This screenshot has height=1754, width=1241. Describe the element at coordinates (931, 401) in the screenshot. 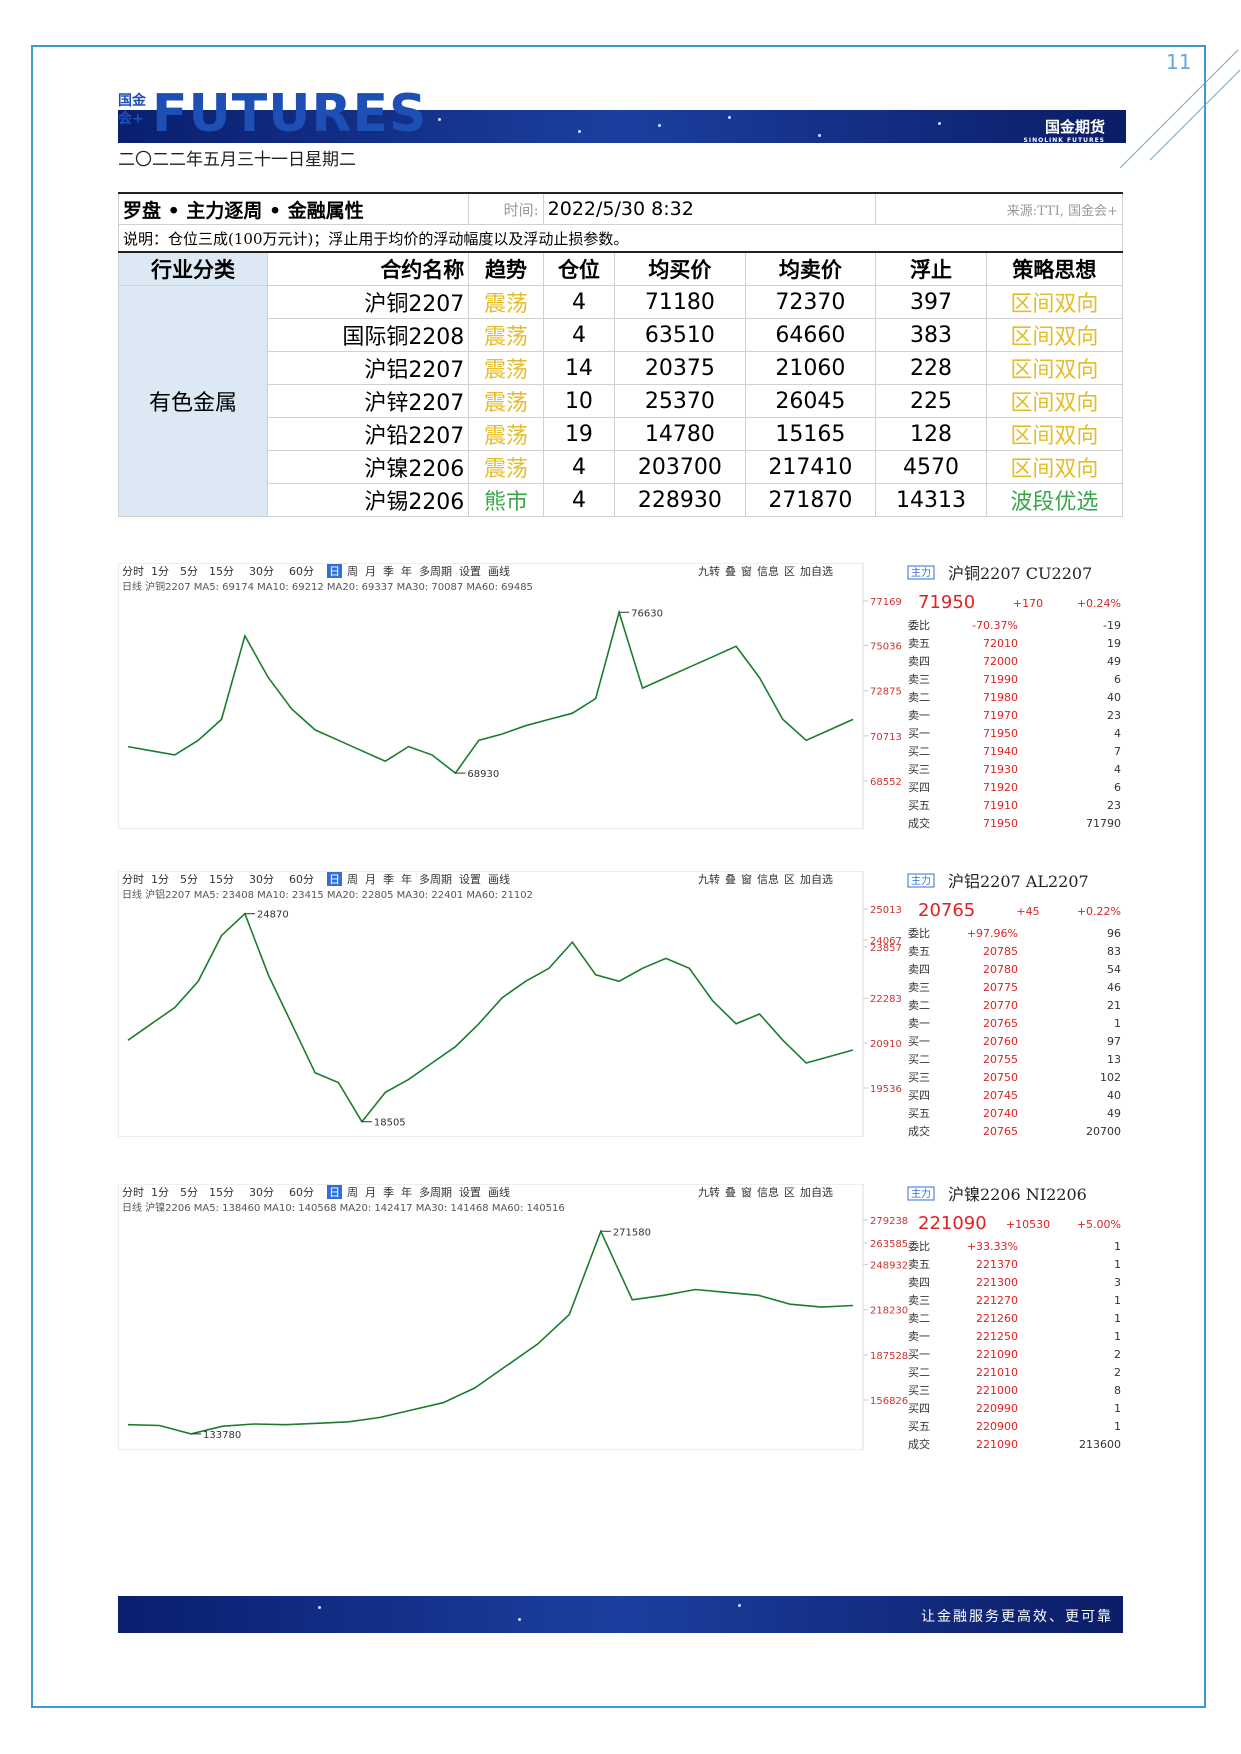

I see `stop: 225` at that location.